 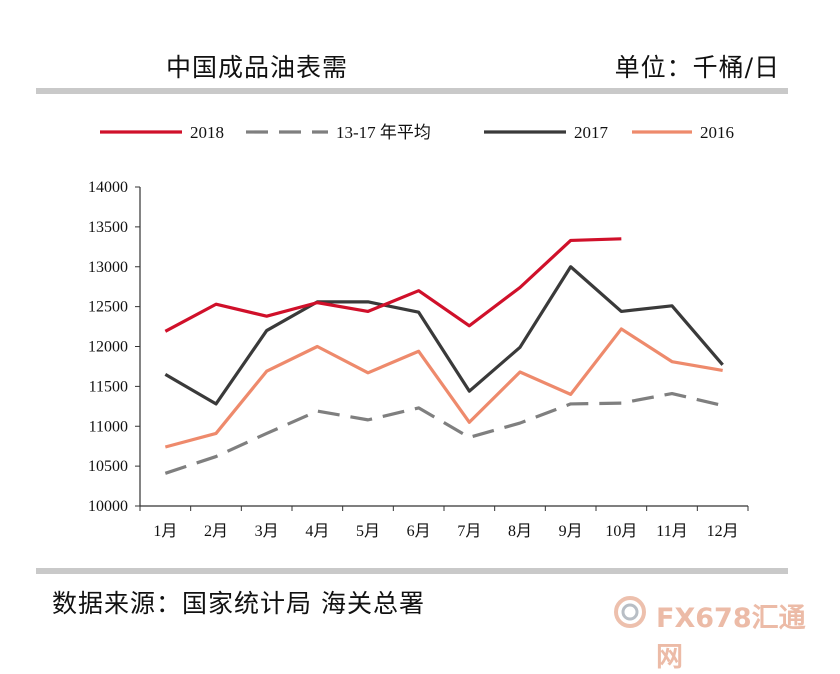 What do you see at coordinates (108, 466) in the screenshot?
I see `y-tick-label: 10500` at bounding box center [108, 466].